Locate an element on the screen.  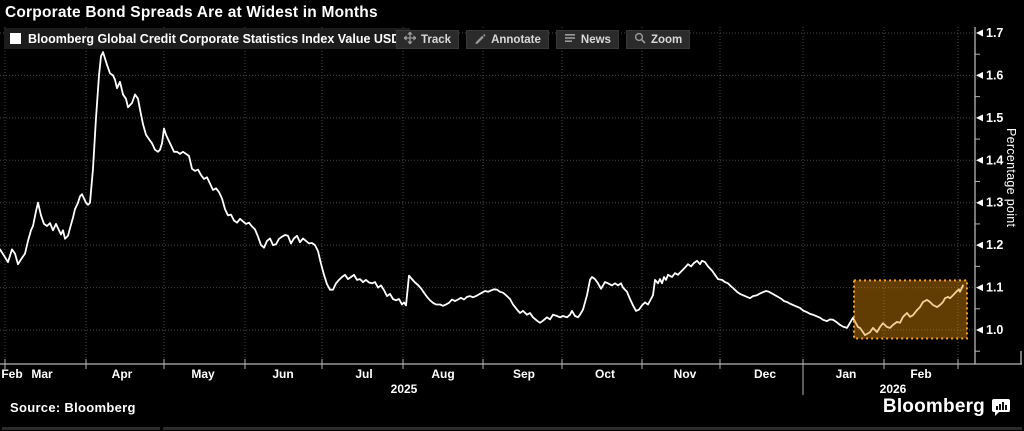
chart-toolbar: Track Annotate News Zoom is located at coordinates (543, 39).